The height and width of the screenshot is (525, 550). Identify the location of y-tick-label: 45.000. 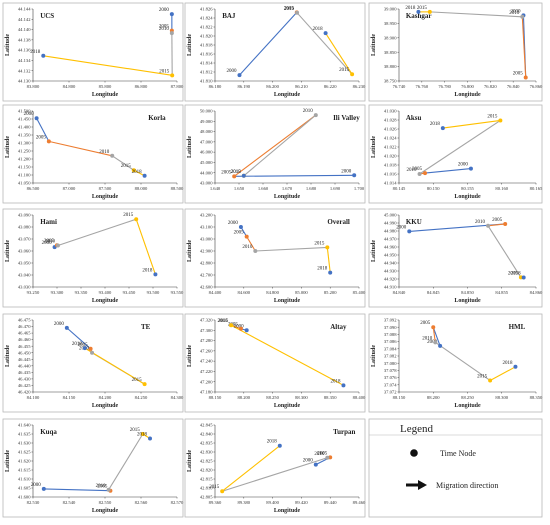
(206, 162).